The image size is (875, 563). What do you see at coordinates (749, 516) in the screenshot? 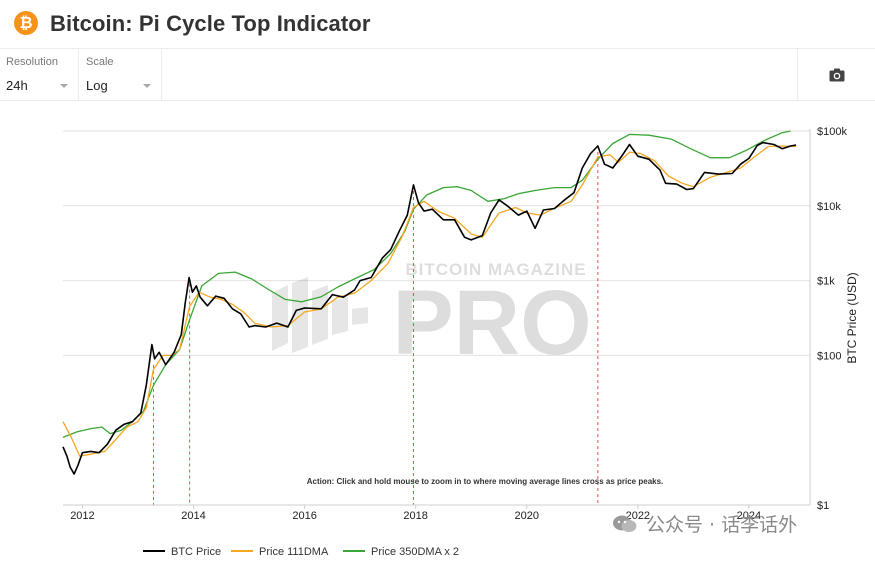
I see `x-tick-label: 2024` at bounding box center [749, 516].